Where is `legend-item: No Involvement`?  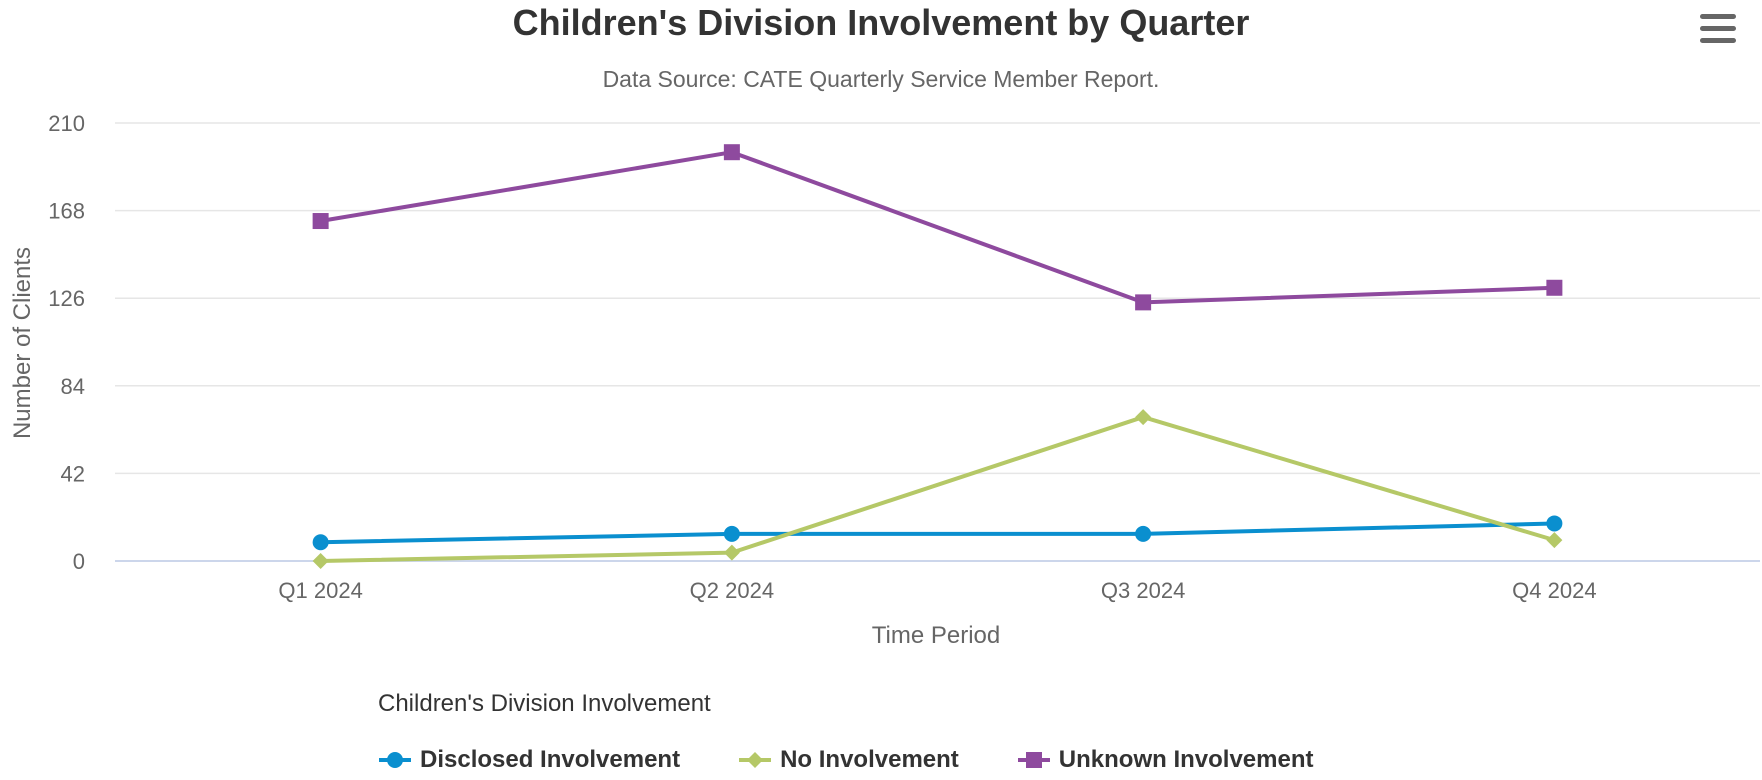
legend-item: No Involvement is located at coordinates (848, 760).